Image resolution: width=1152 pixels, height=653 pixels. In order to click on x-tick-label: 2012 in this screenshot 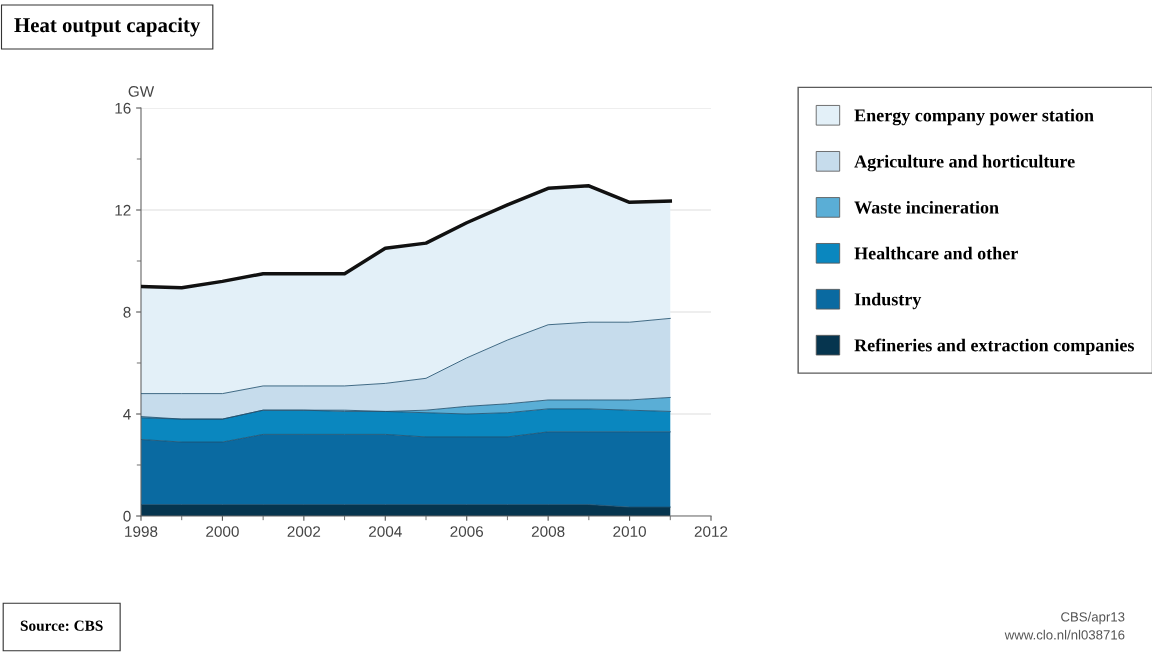, I will do `click(711, 531)`.